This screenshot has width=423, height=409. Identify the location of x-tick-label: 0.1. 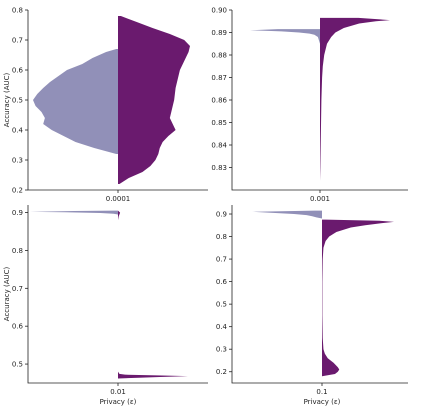
(321, 392).